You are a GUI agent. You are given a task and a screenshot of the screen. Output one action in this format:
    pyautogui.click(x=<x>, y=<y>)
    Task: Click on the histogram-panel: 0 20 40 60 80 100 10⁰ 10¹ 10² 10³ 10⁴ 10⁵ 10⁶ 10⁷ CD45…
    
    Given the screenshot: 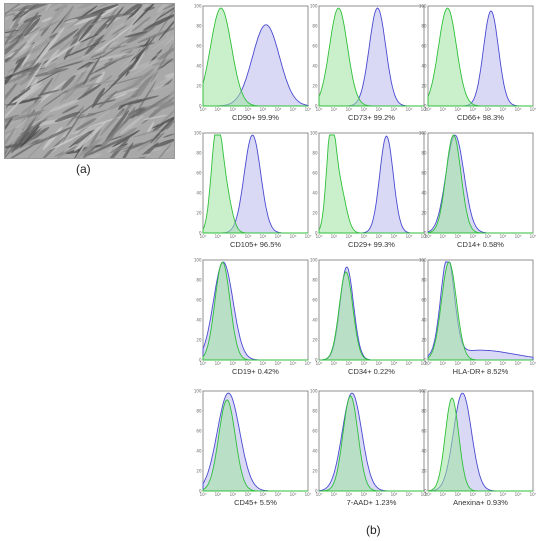 What is the action you would take?
    pyautogui.click(x=253, y=448)
    